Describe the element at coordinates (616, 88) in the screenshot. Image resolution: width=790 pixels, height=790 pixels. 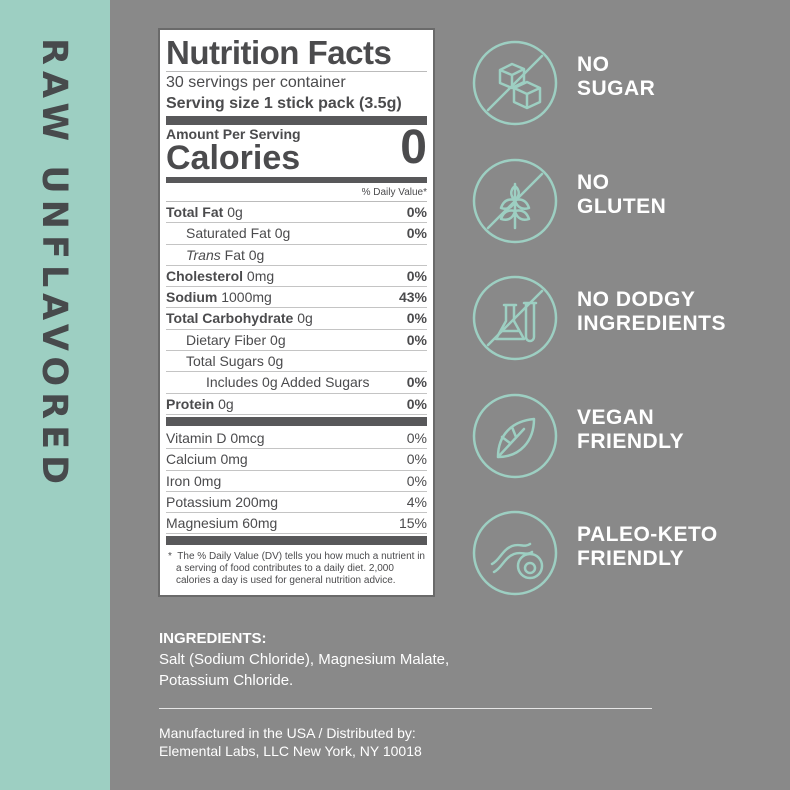
I see `claim-line: SUGAR` at that location.